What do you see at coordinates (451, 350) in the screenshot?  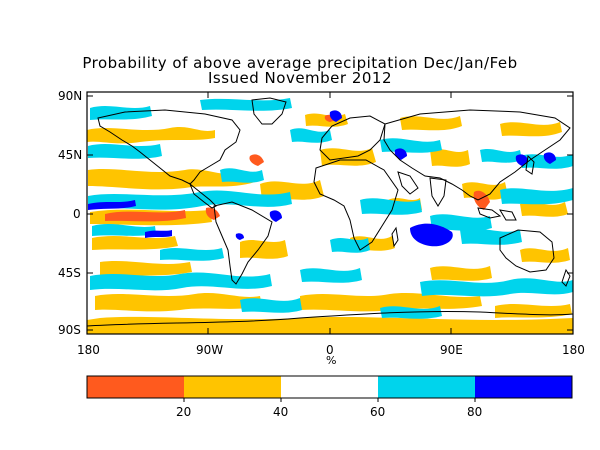 I see `lon-label-90e: 90E` at bounding box center [451, 350].